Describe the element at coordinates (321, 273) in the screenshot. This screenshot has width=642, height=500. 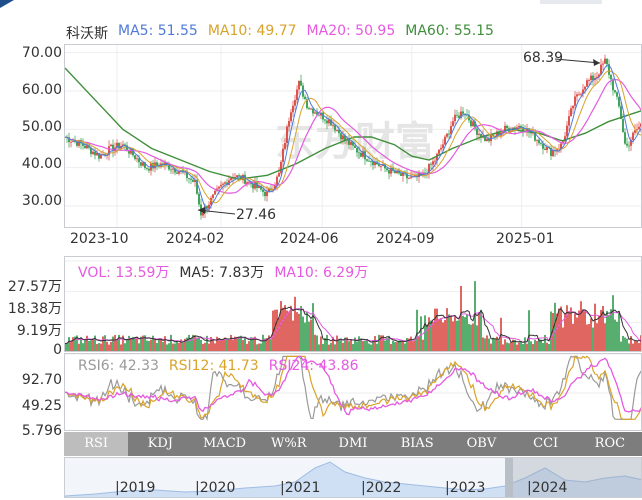
I see `legend-vol-ma10: MA10: 6.29万` at that location.